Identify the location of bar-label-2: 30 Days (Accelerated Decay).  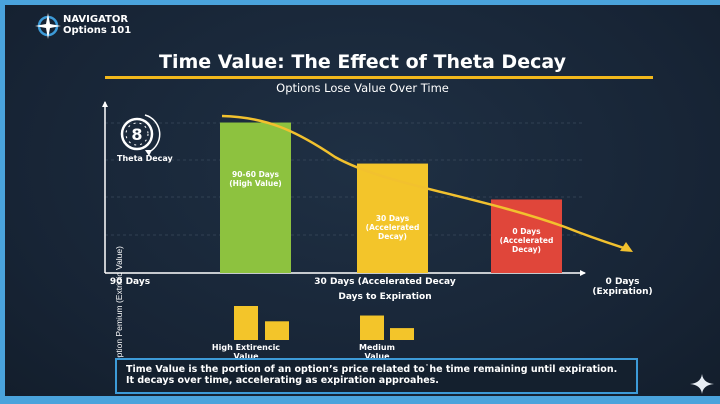
(392, 227).